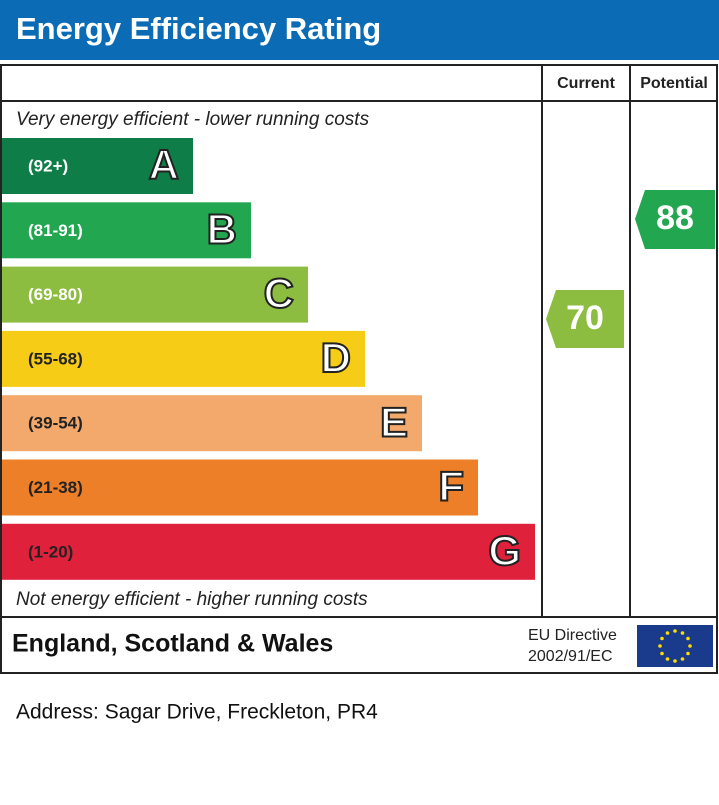 This screenshot has height=805, width=719. I want to click on band-letter: G, so click(504, 550).